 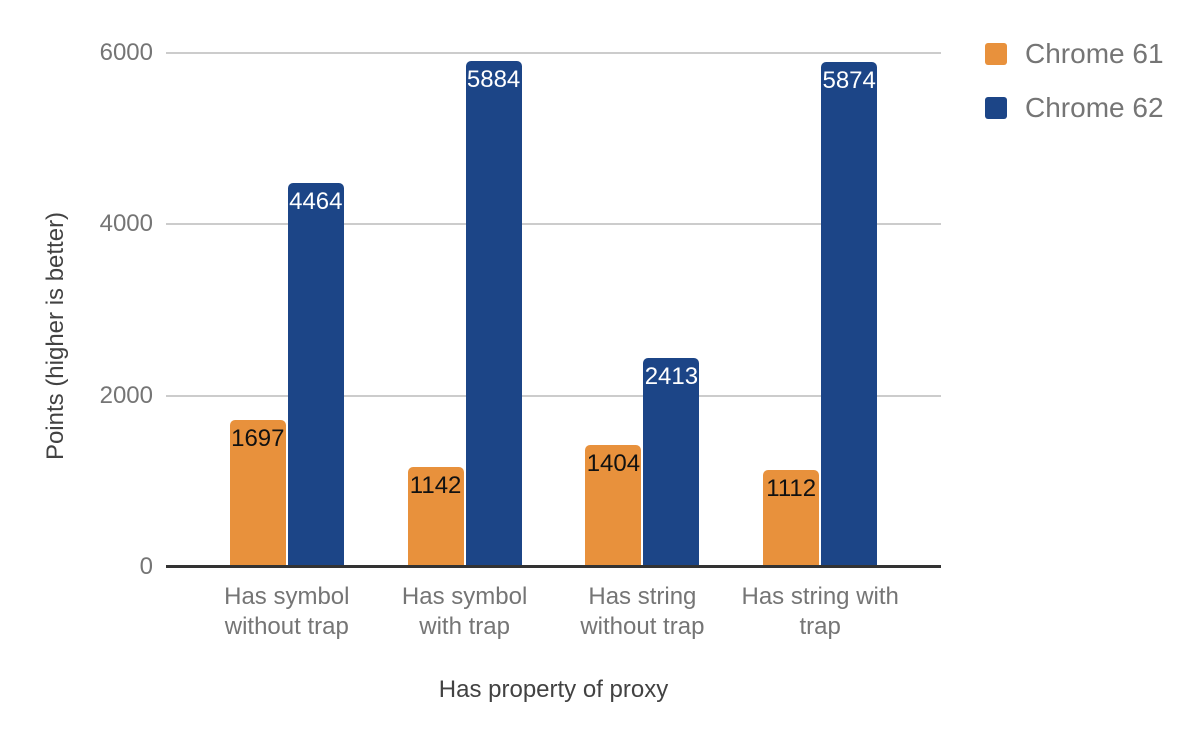 What do you see at coordinates (820, 309) in the screenshot?
I see `bar-group-has-string-with-trap: 1112 5874` at bounding box center [820, 309].